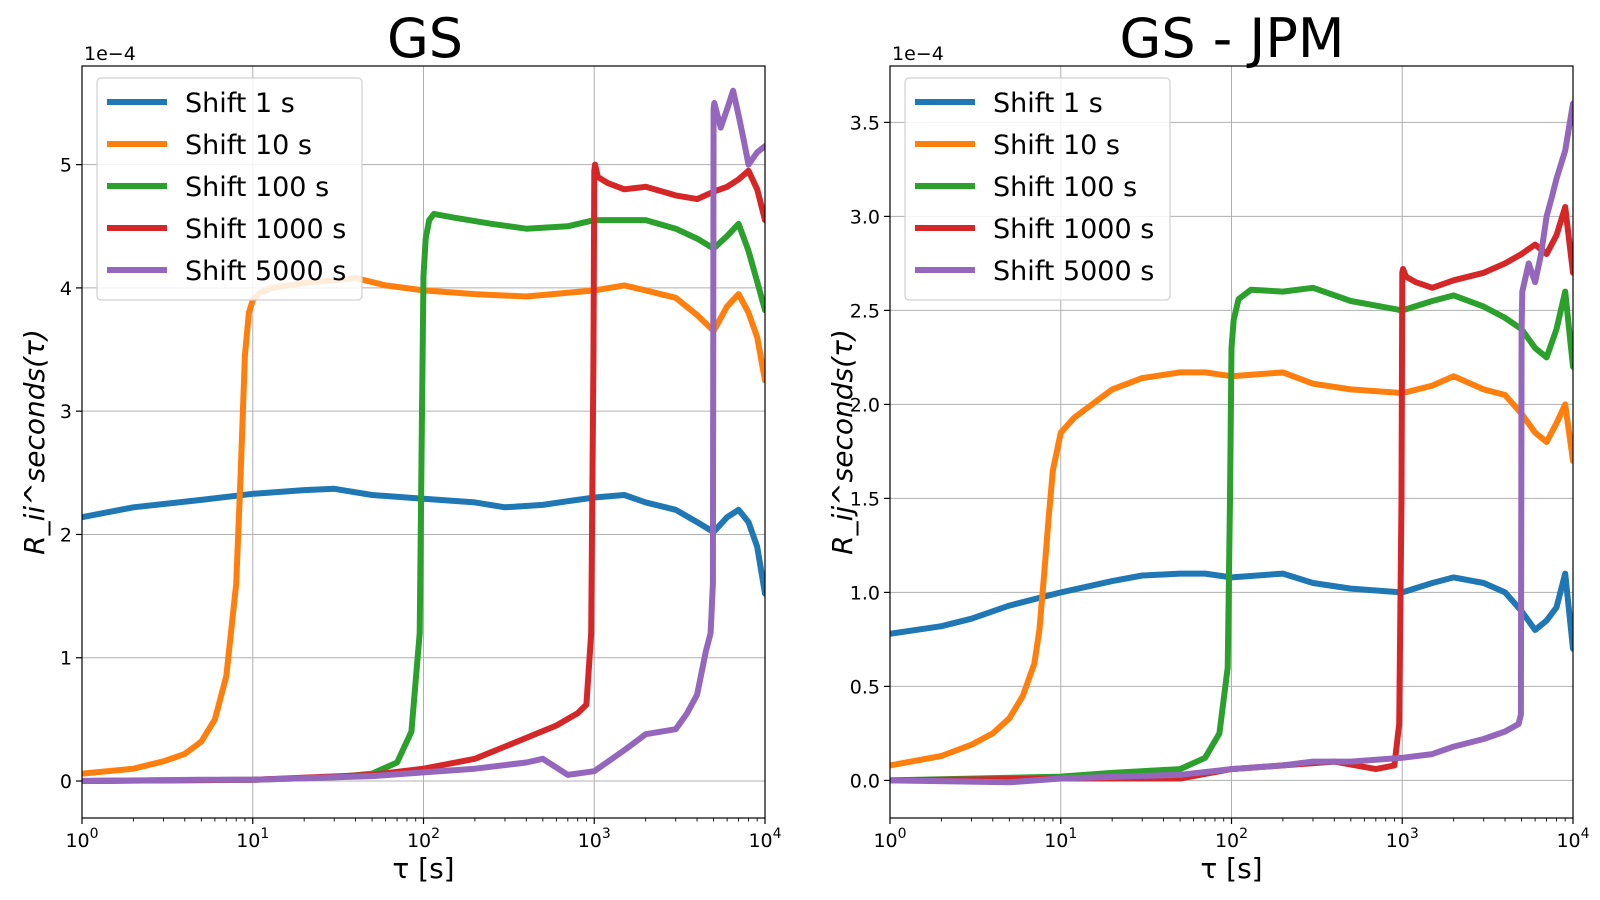 The image size is (1600, 900). What do you see at coordinates (66, 659) in the screenshot?
I see `y-tick-label: 1` at bounding box center [66, 659].